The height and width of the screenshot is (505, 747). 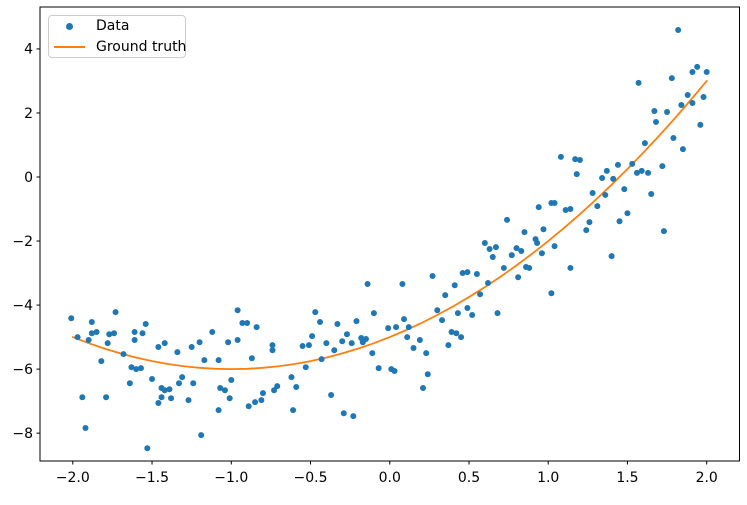 I want to click on legend-item-ground-truth: Ground truth, so click(x=120, y=47).